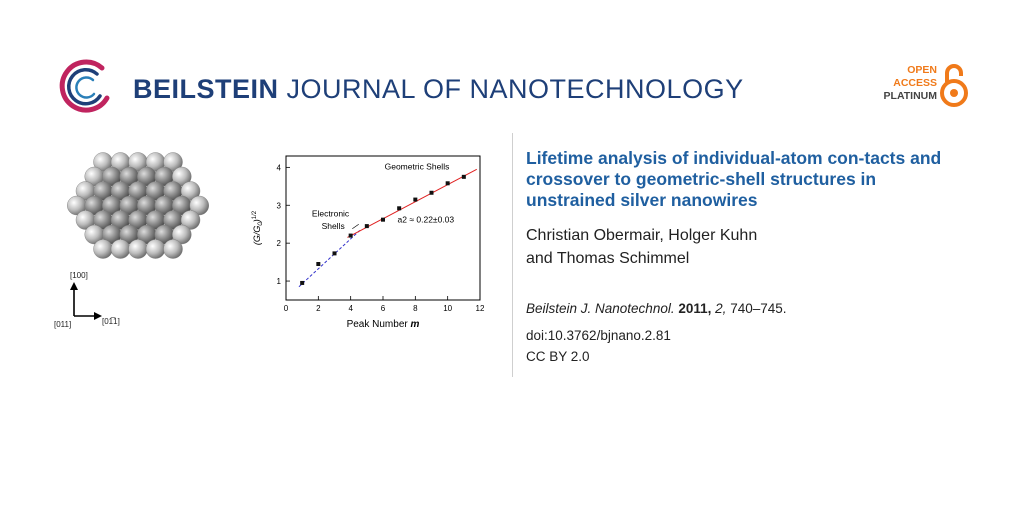 This screenshot has width=1024, height=512. I want to click on x-tick-label: 0, so click(286, 308).